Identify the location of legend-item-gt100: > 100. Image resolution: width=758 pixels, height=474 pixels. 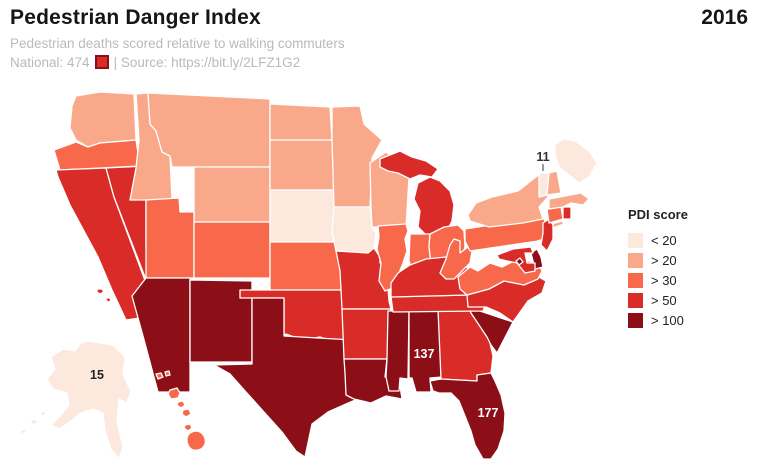
(658, 320).